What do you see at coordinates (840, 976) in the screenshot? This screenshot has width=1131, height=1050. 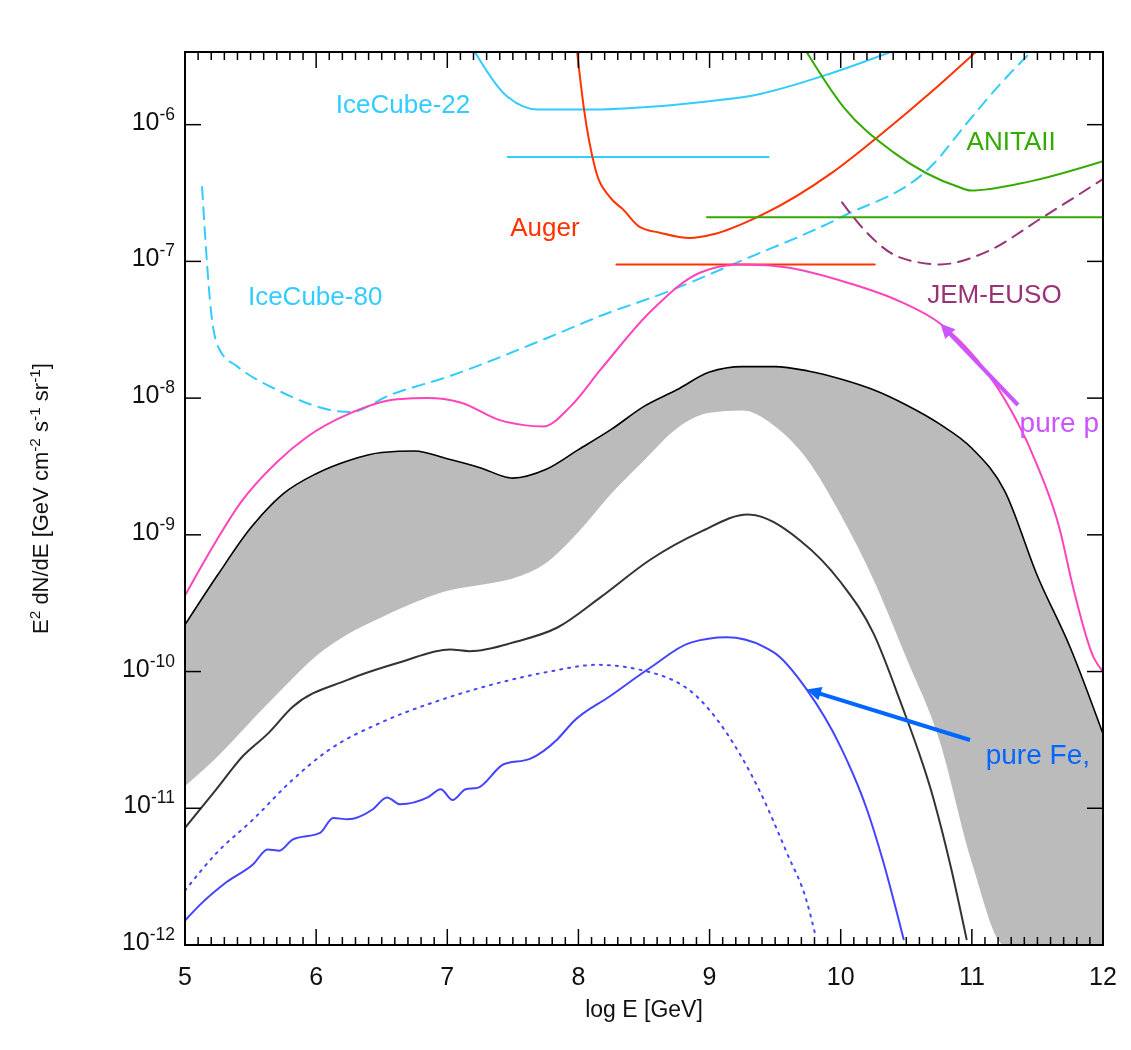 I see `x-tick-label: 10` at bounding box center [840, 976].